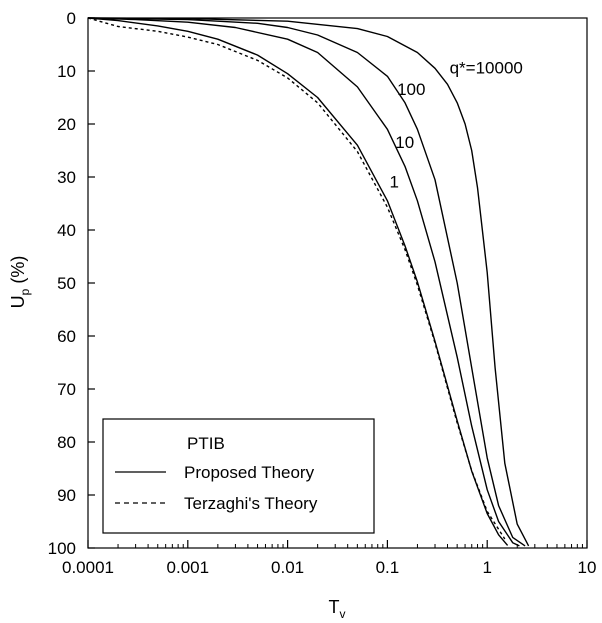 This screenshot has height=623, width=602. I want to click on curve-label: 100, so click(411, 89).